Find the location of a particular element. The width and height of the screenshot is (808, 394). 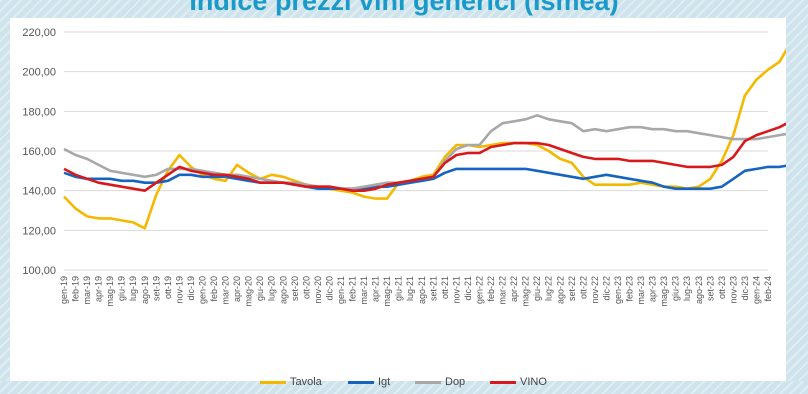

x-tick-label: ott-20 is located at coordinates (306, 287).